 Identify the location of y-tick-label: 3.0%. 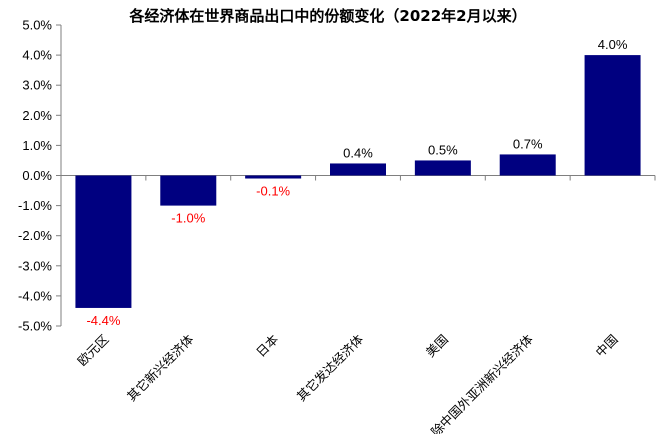
(37, 85).